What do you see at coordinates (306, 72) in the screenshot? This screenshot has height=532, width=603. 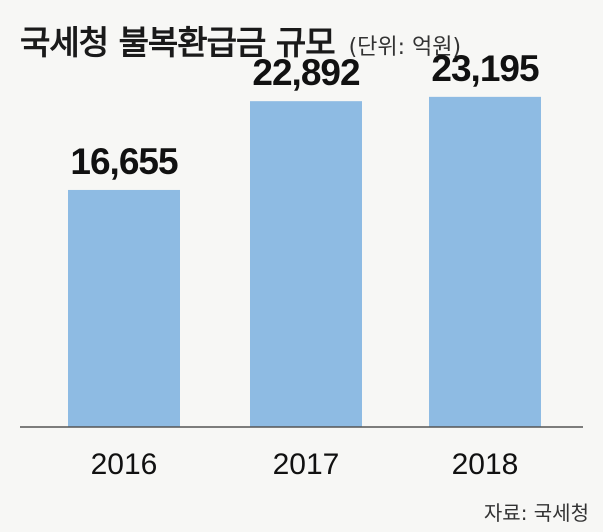 I see `value-label-2017: 22,892` at bounding box center [306, 72].